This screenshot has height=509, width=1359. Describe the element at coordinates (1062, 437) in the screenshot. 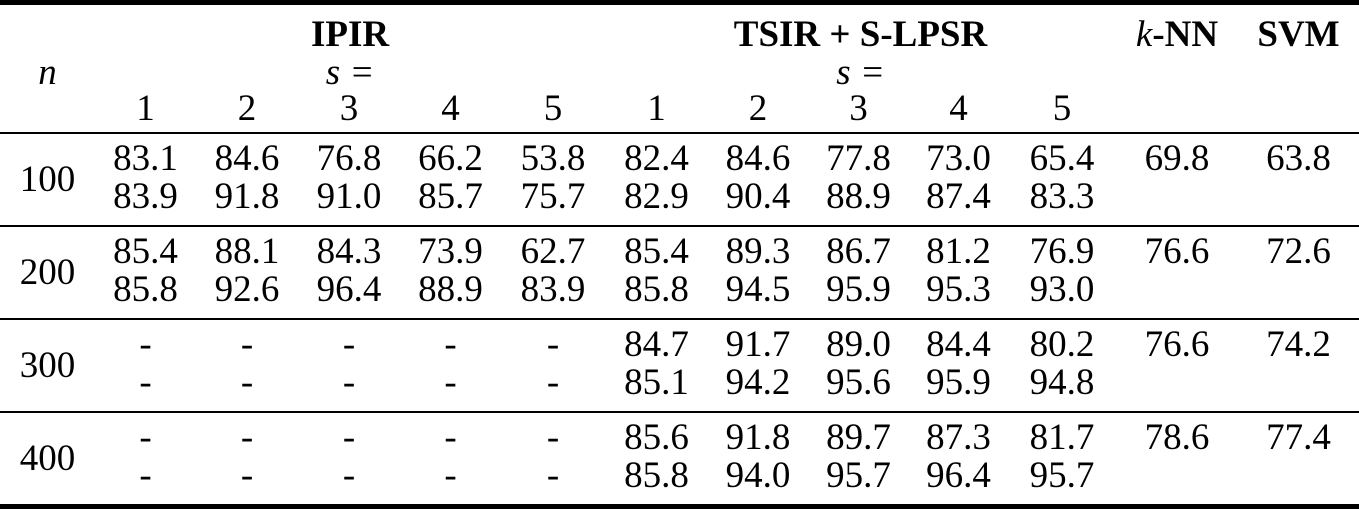

I see `cell-line1: 81.7` at that location.